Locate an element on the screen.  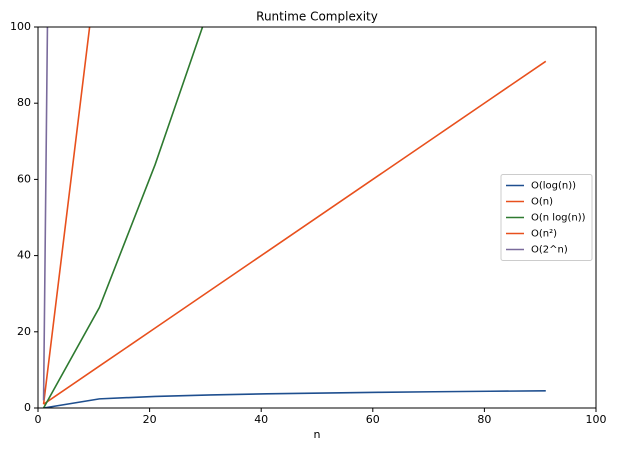
legend-label: O(n log(n)) is located at coordinates (558, 218).